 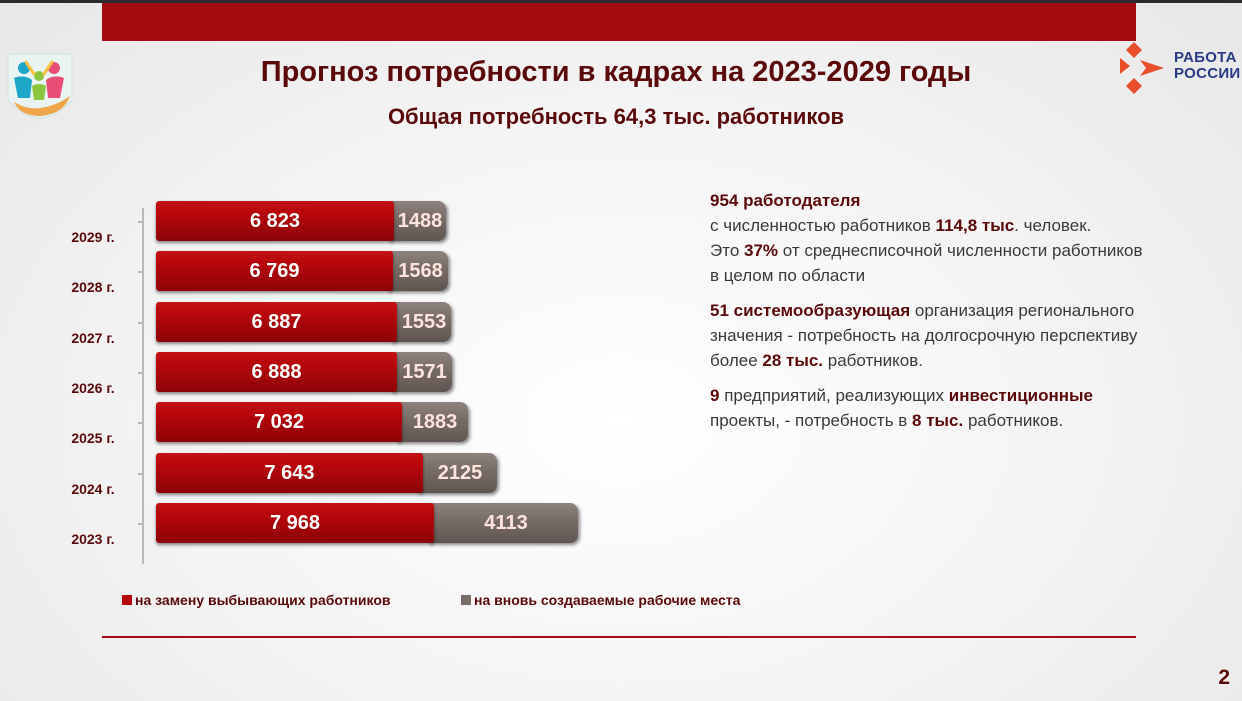 What do you see at coordinates (143, 386) in the screenshot?
I see `category-axis-line` at bounding box center [143, 386].